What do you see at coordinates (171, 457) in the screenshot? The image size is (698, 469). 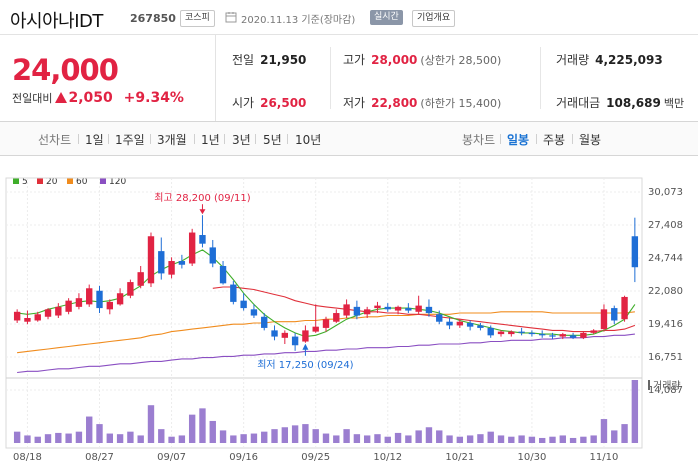 I see `x-tick-label: 09/07` at bounding box center [171, 457].